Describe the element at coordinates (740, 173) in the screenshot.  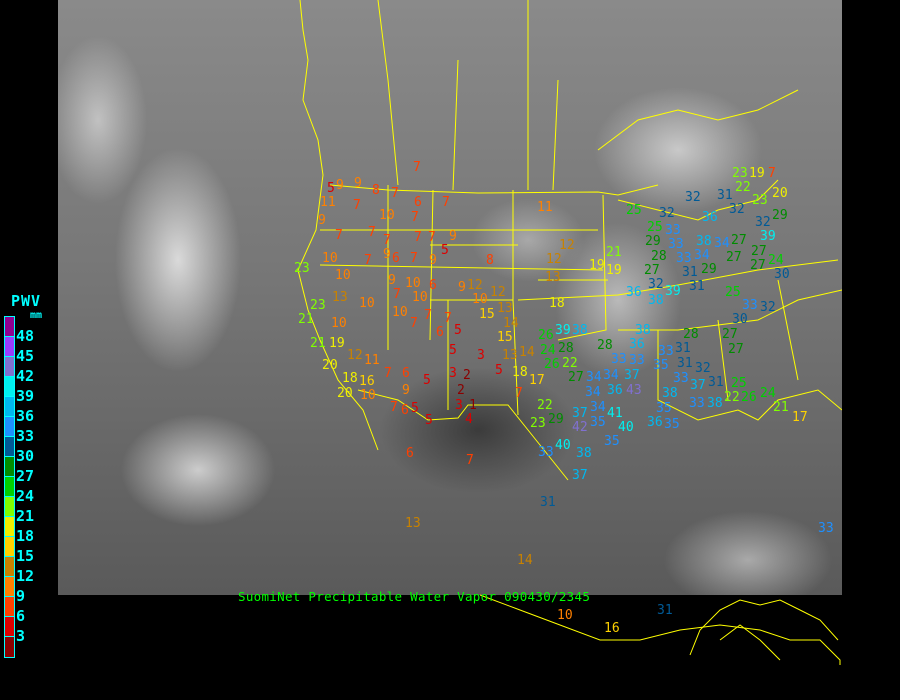
I see `station-pwv-value: 23` at that location.